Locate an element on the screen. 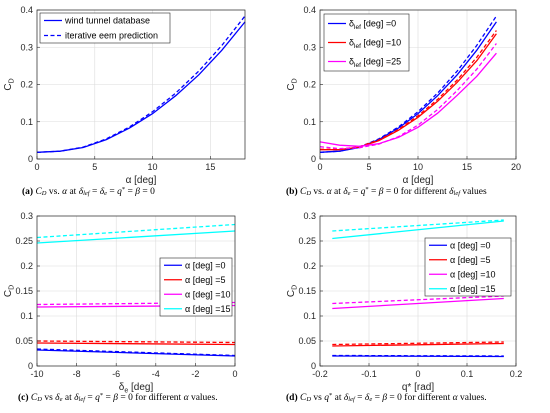 The height and width of the screenshot is (413, 550). x-tick-label: 0.2 is located at coordinates (516, 374).